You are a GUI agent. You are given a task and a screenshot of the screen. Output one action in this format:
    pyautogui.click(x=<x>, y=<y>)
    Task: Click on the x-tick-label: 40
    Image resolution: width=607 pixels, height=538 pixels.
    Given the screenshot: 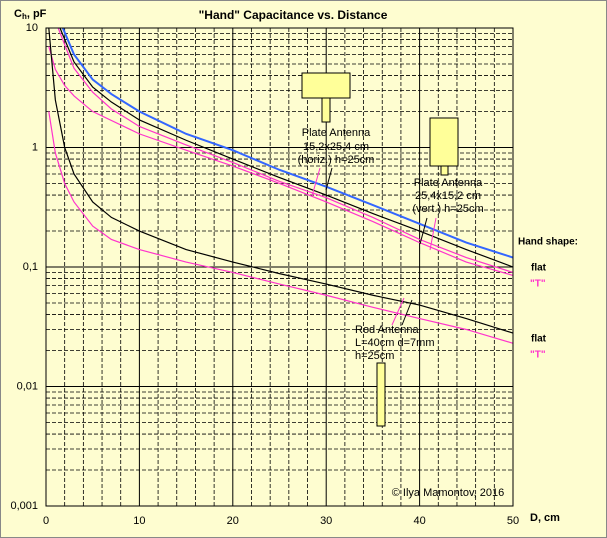 What is the action you would take?
    pyautogui.click(x=419, y=521)
    